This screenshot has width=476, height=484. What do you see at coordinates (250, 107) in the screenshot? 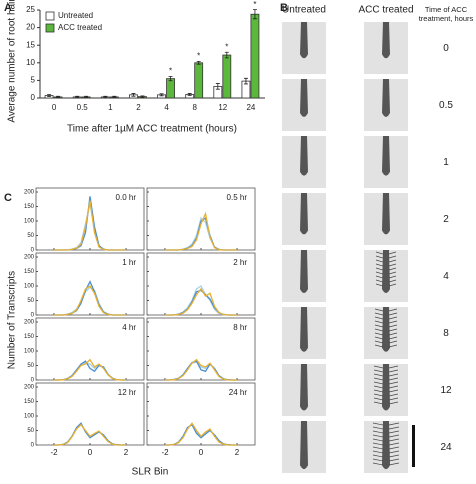
I see `x-tick-label: 24` at bounding box center [250, 107].